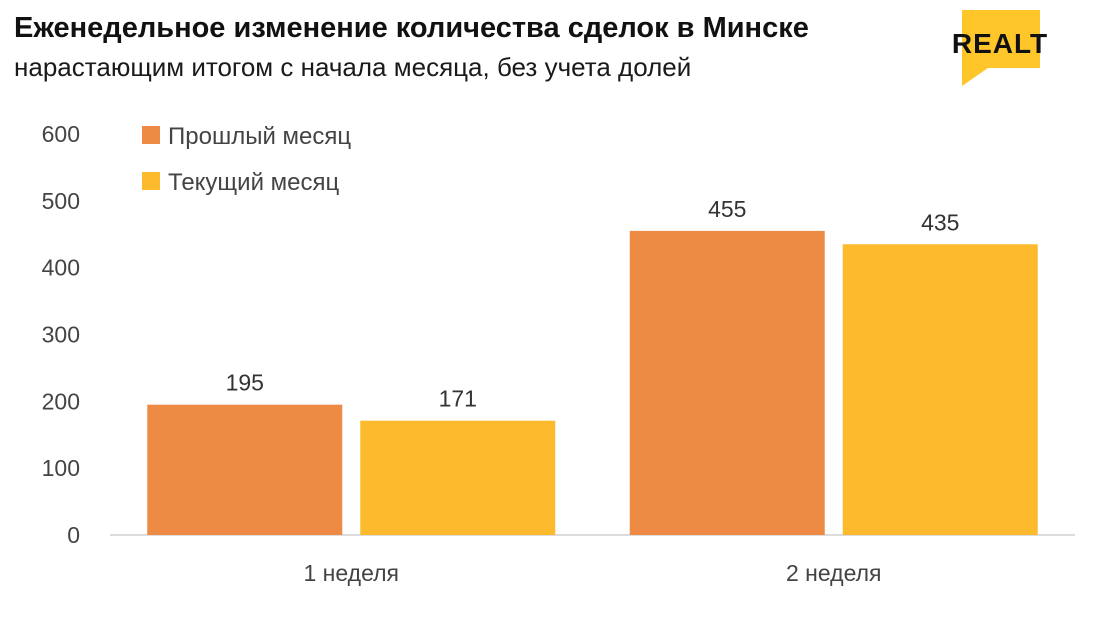  What do you see at coordinates (458, 399) in the screenshot?
I see `data-label: 171` at bounding box center [458, 399].